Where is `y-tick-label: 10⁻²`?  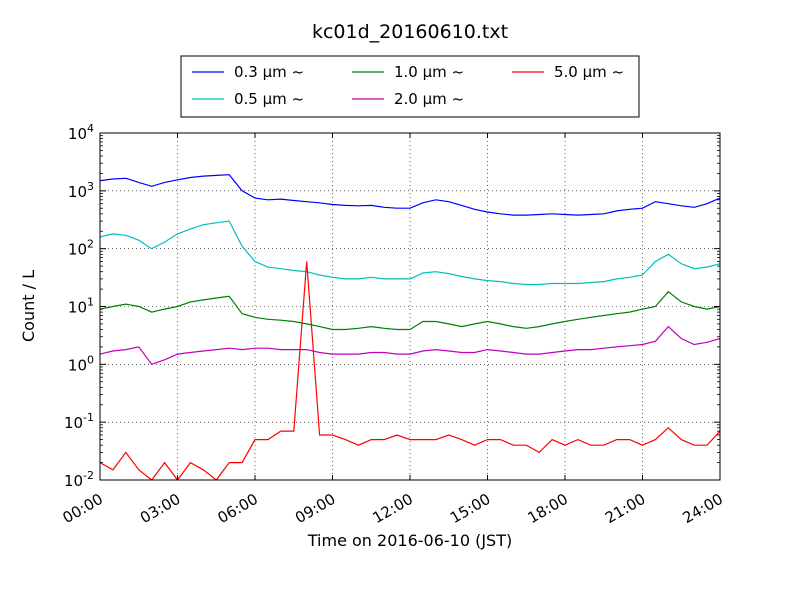
y-tick-label: 10⁻² is located at coordinates (79, 479).